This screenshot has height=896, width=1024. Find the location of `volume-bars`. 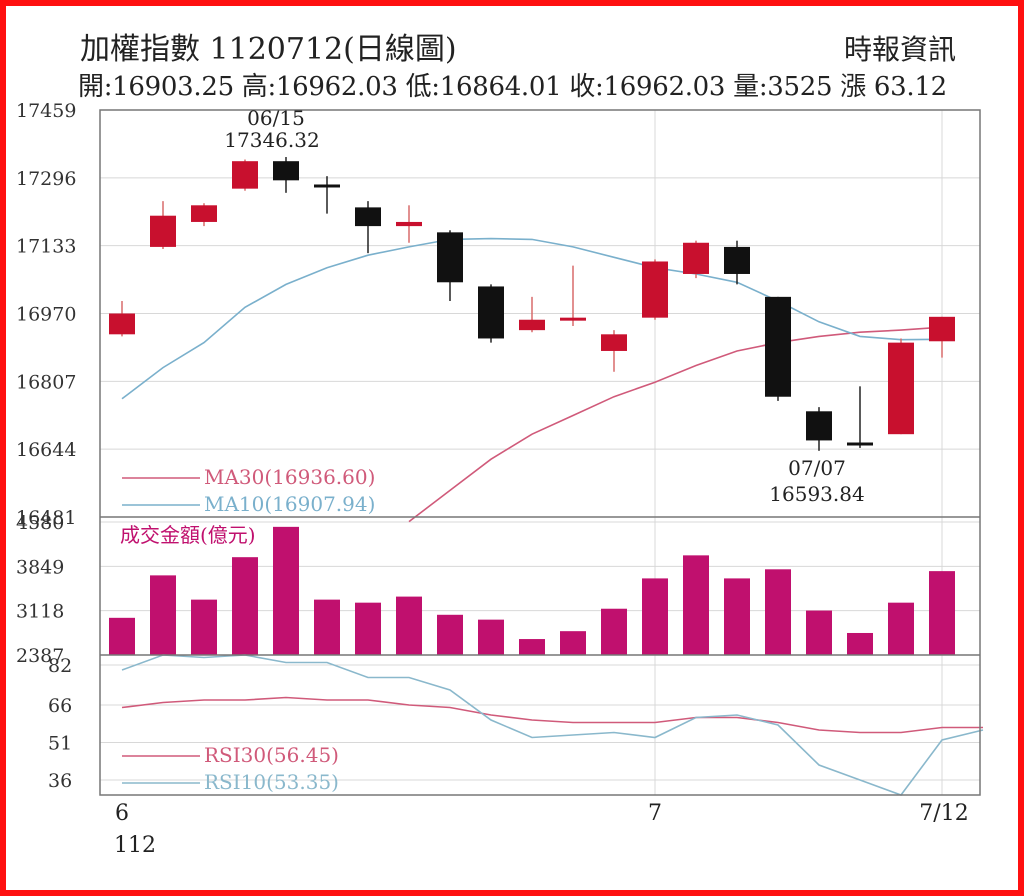

volume-bars is located at coordinates (532, 590).